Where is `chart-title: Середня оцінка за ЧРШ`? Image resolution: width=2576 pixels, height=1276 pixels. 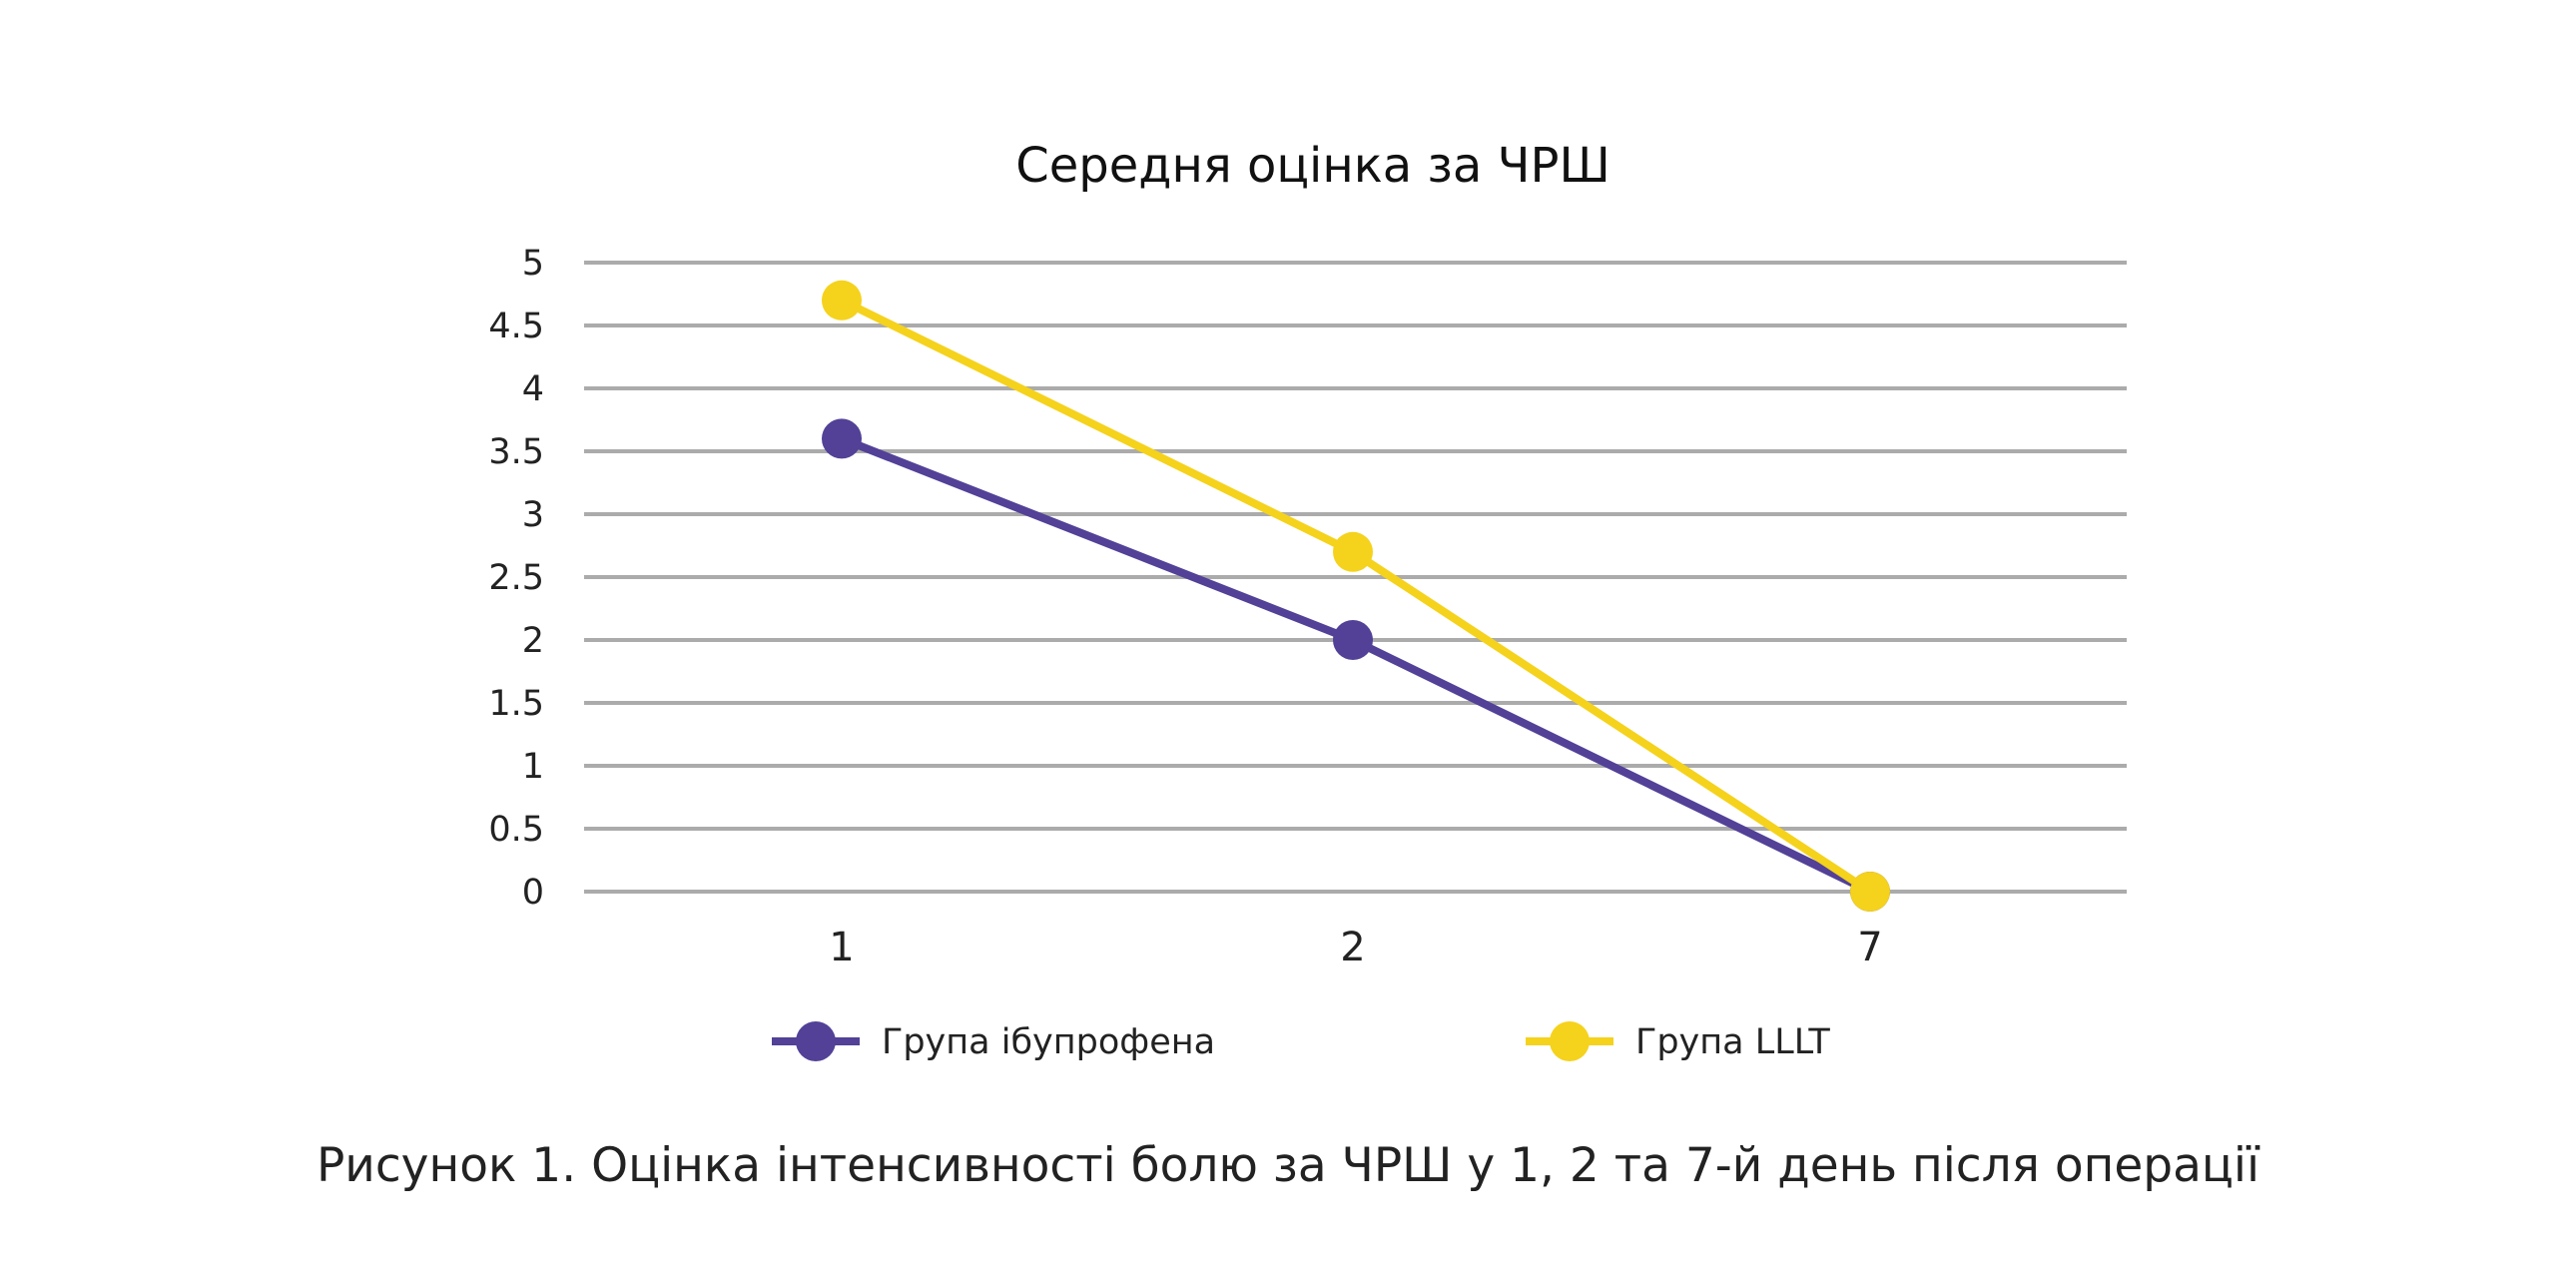 chart-title: Середня оцінка за ЧРШ is located at coordinates (1312, 166).